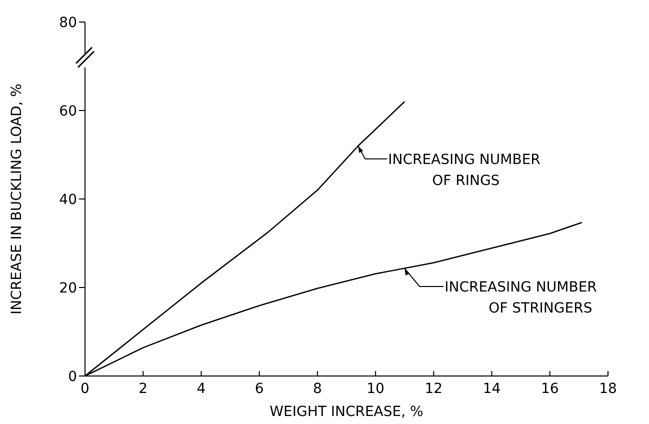  What do you see at coordinates (433, 388) in the screenshot?
I see `x-tick-label: 12` at bounding box center [433, 388].